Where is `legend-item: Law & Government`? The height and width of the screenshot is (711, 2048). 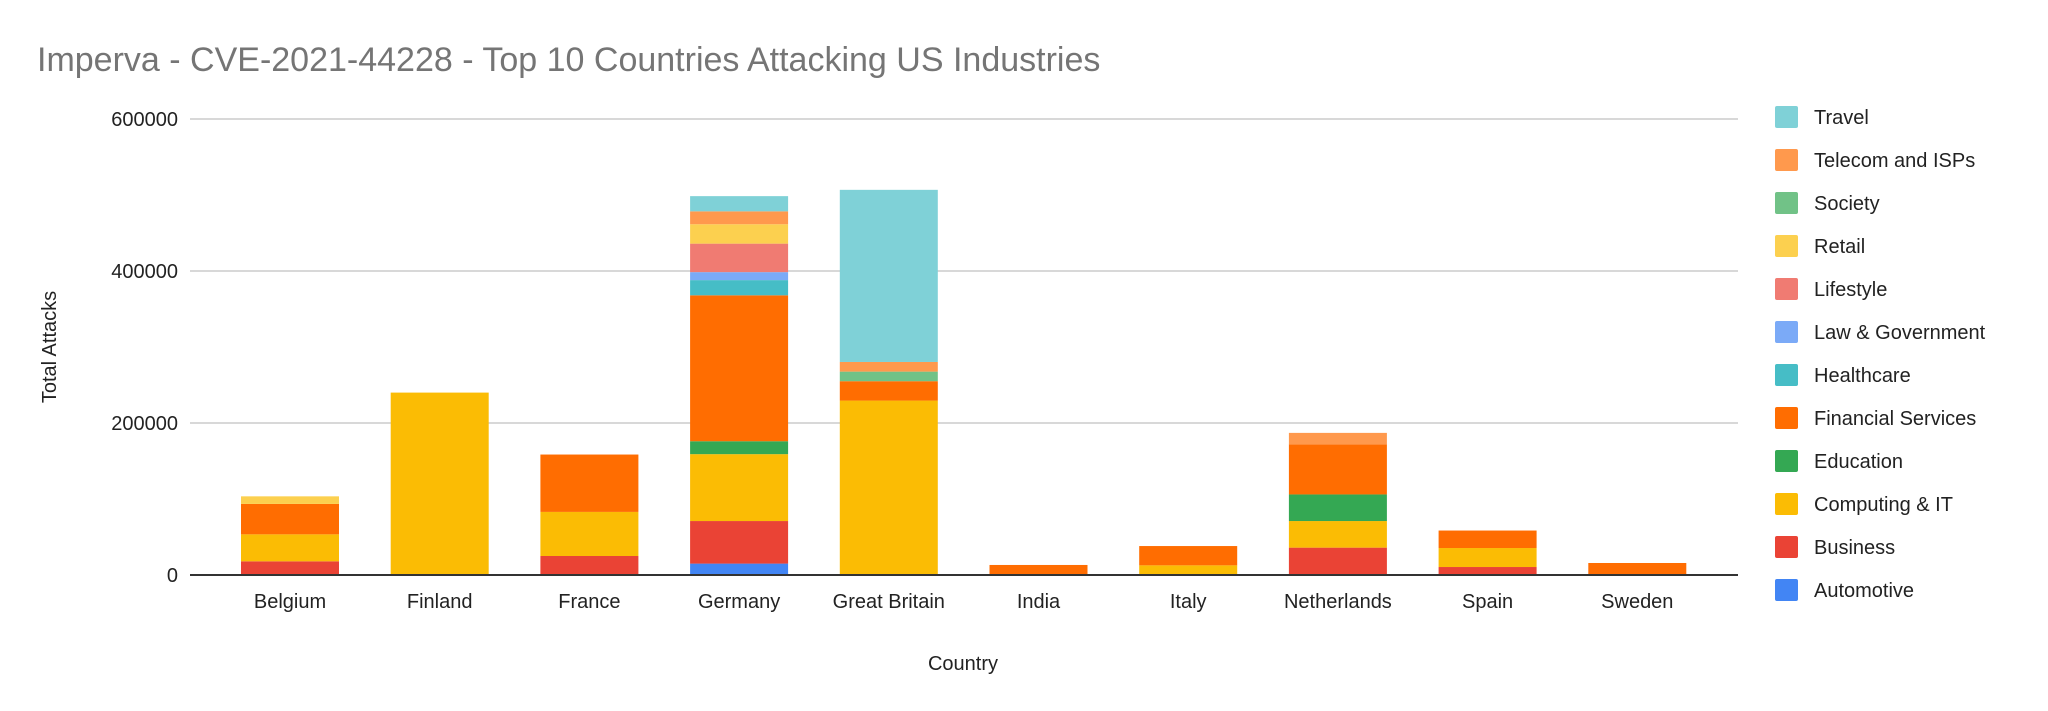 legend-item: Law & Government is located at coordinates (1880, 332).